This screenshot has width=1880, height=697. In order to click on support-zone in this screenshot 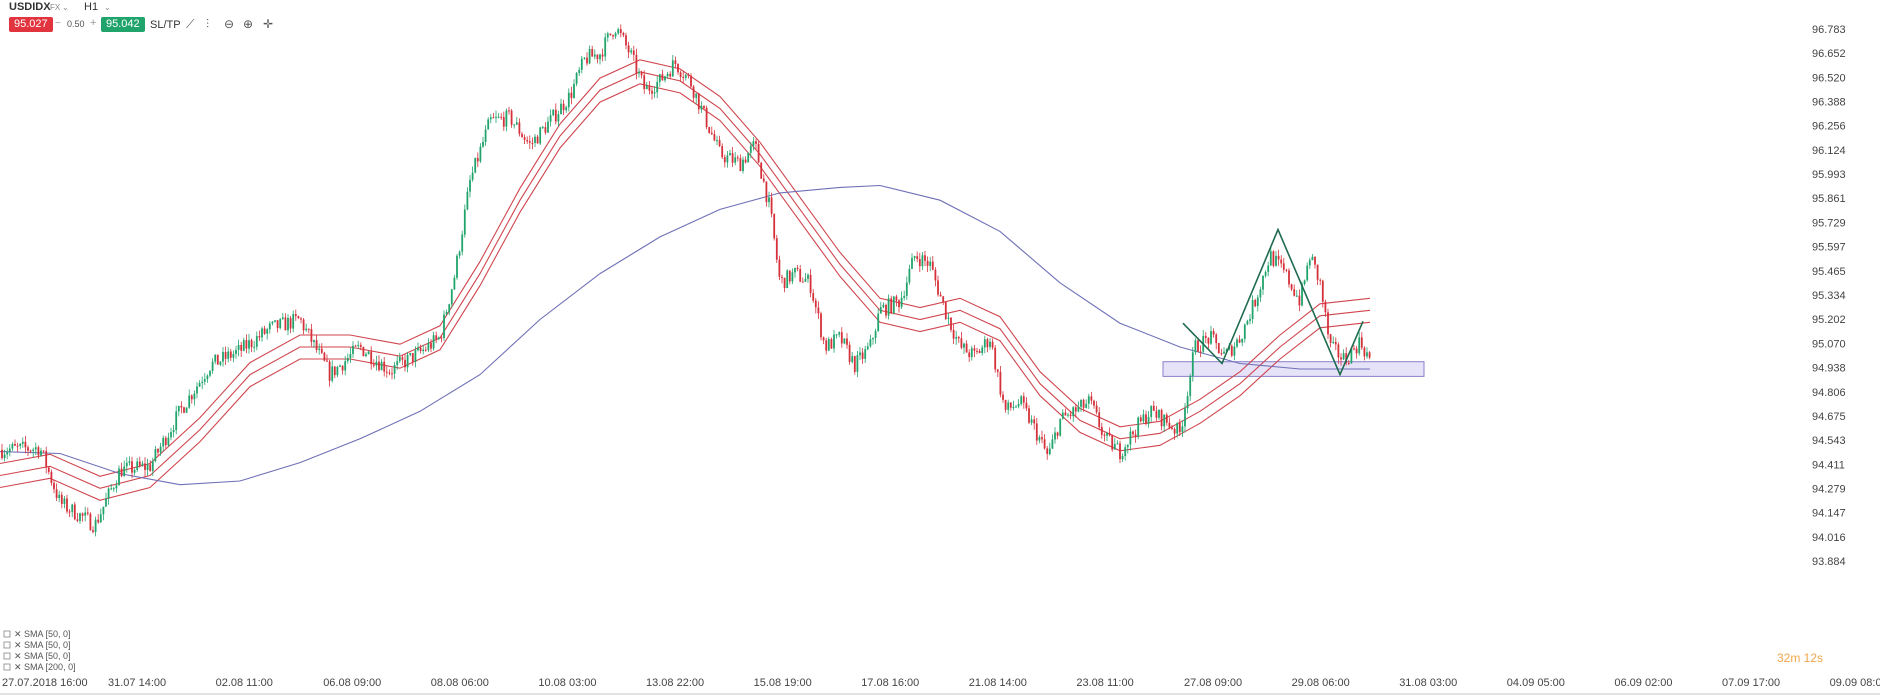, I will do `click(1293, 369)`.